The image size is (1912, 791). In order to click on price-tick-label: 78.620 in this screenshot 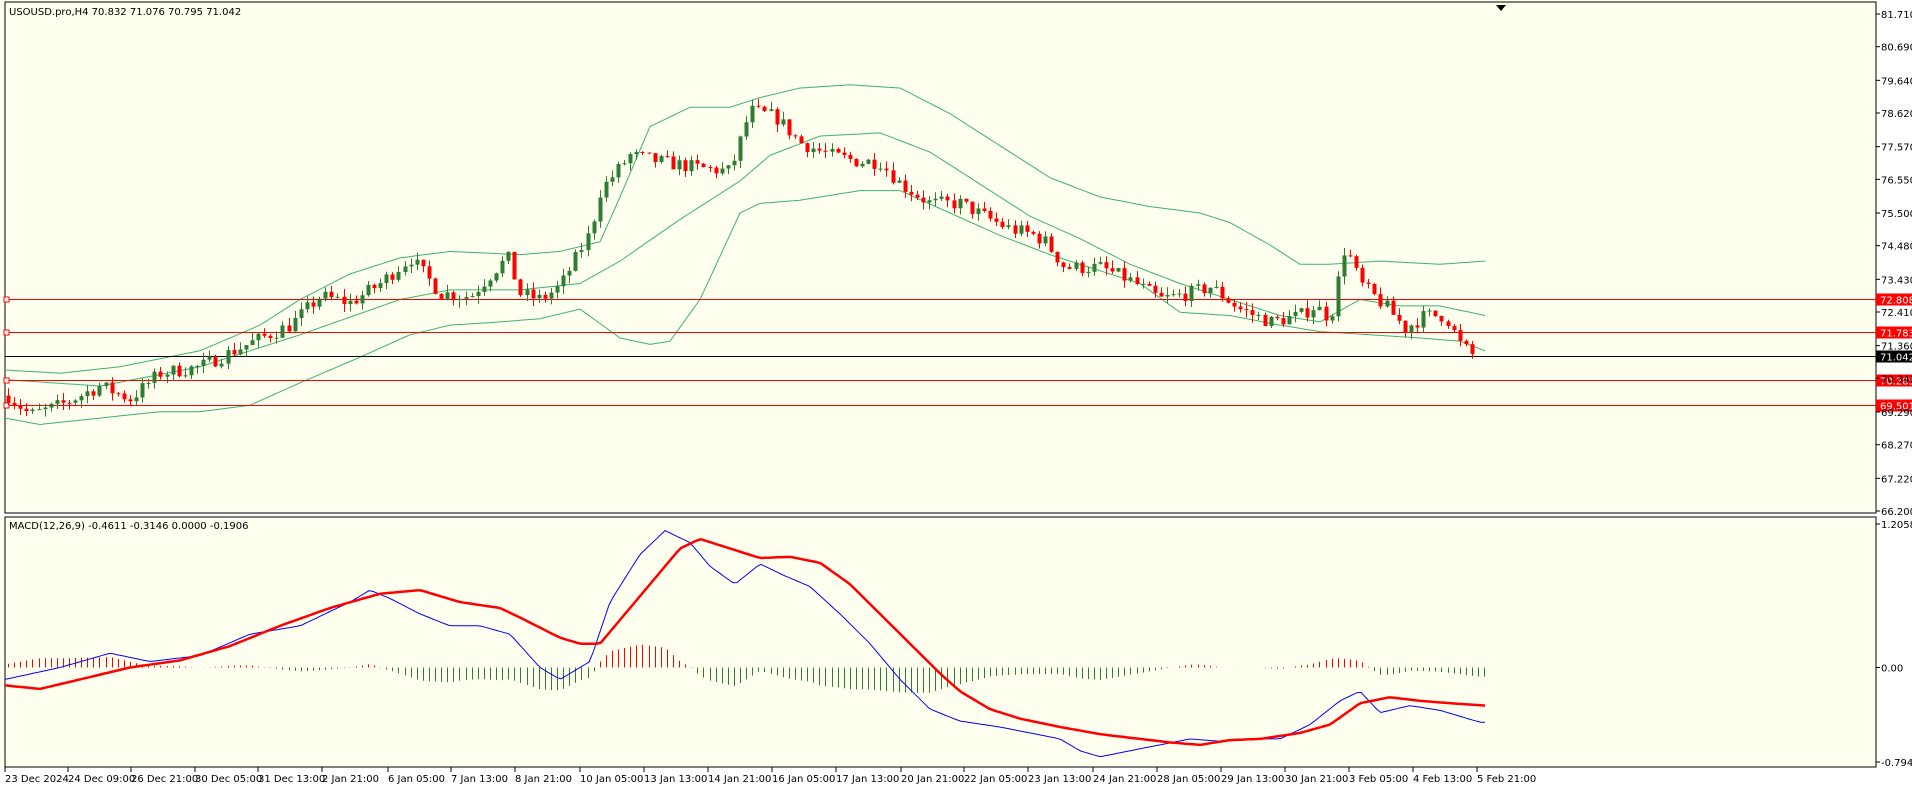, I will do `click(1896, 114)`.